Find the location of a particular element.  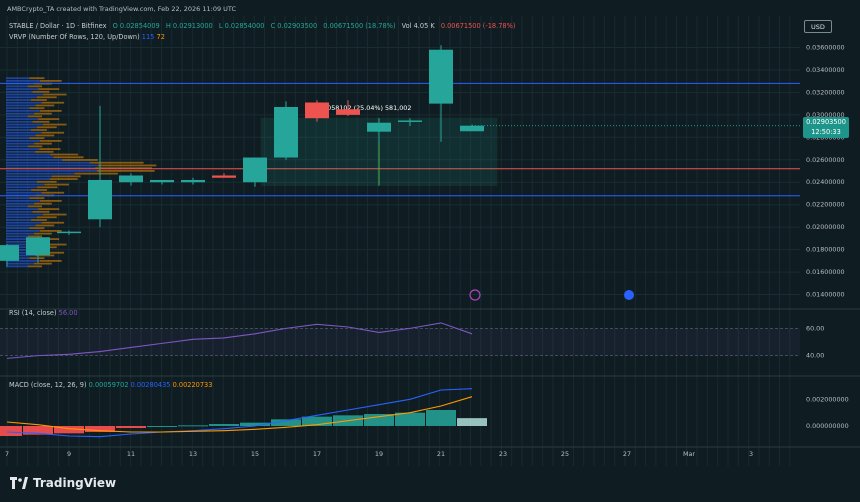

macd-tick-label: 0.002000000 is located at coordinates (827, 399).